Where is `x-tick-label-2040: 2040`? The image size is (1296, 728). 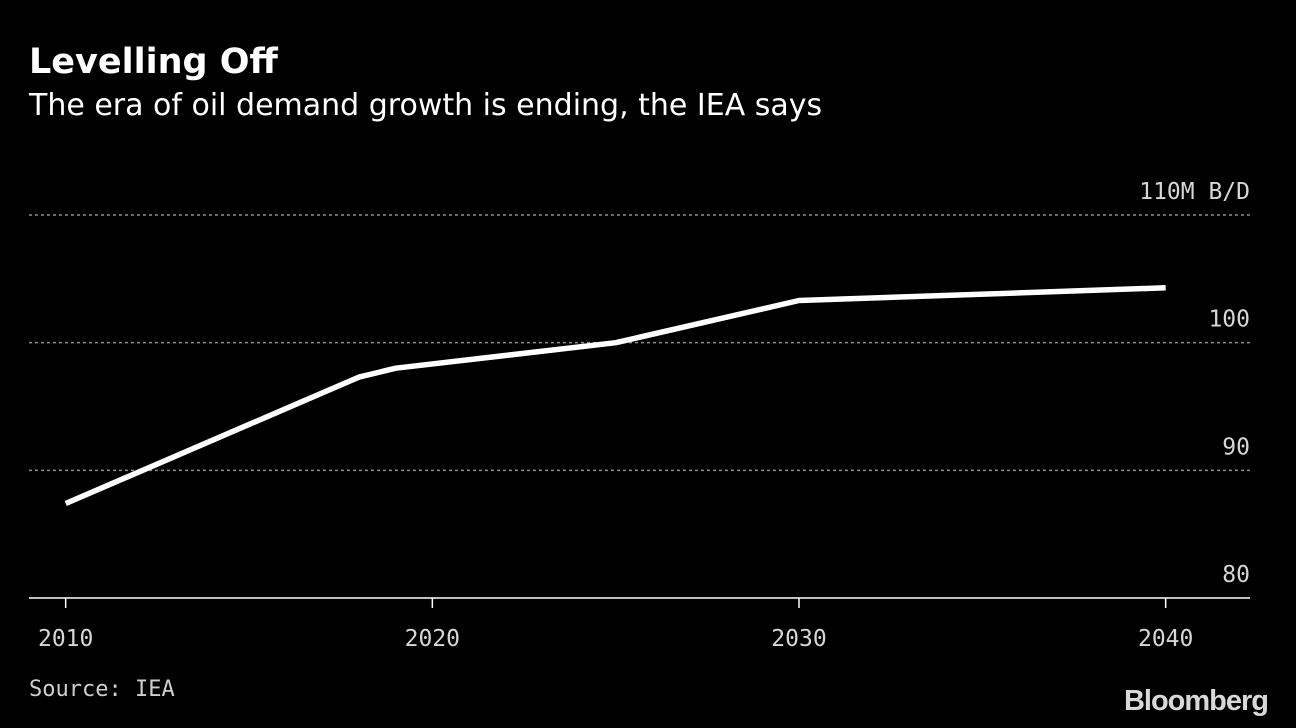
x-tick-label-2040: 2040 is located at coordinates (1165, 639).